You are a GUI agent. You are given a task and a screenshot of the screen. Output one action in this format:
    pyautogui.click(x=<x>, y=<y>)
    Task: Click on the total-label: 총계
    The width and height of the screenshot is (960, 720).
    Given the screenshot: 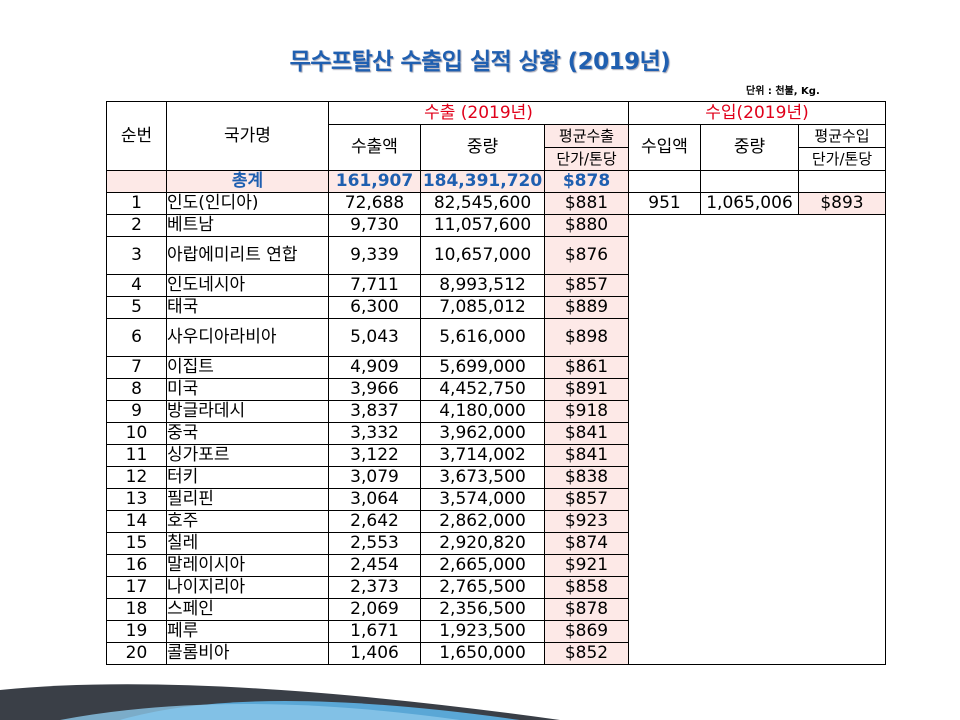 What is the action you would take?
    pyautogui.click(x=247, y=181)
    